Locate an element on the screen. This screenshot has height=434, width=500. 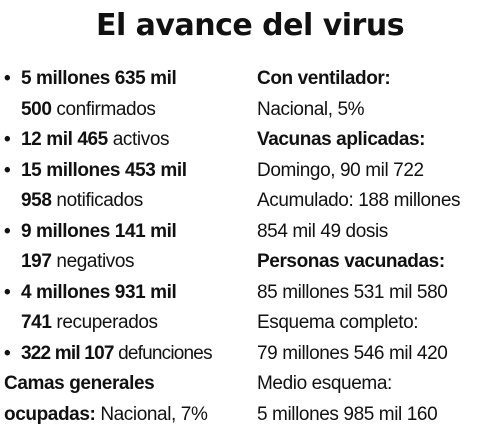
stat-recuperados-line2: 741 recuperados is located at coordinates (130, 323).